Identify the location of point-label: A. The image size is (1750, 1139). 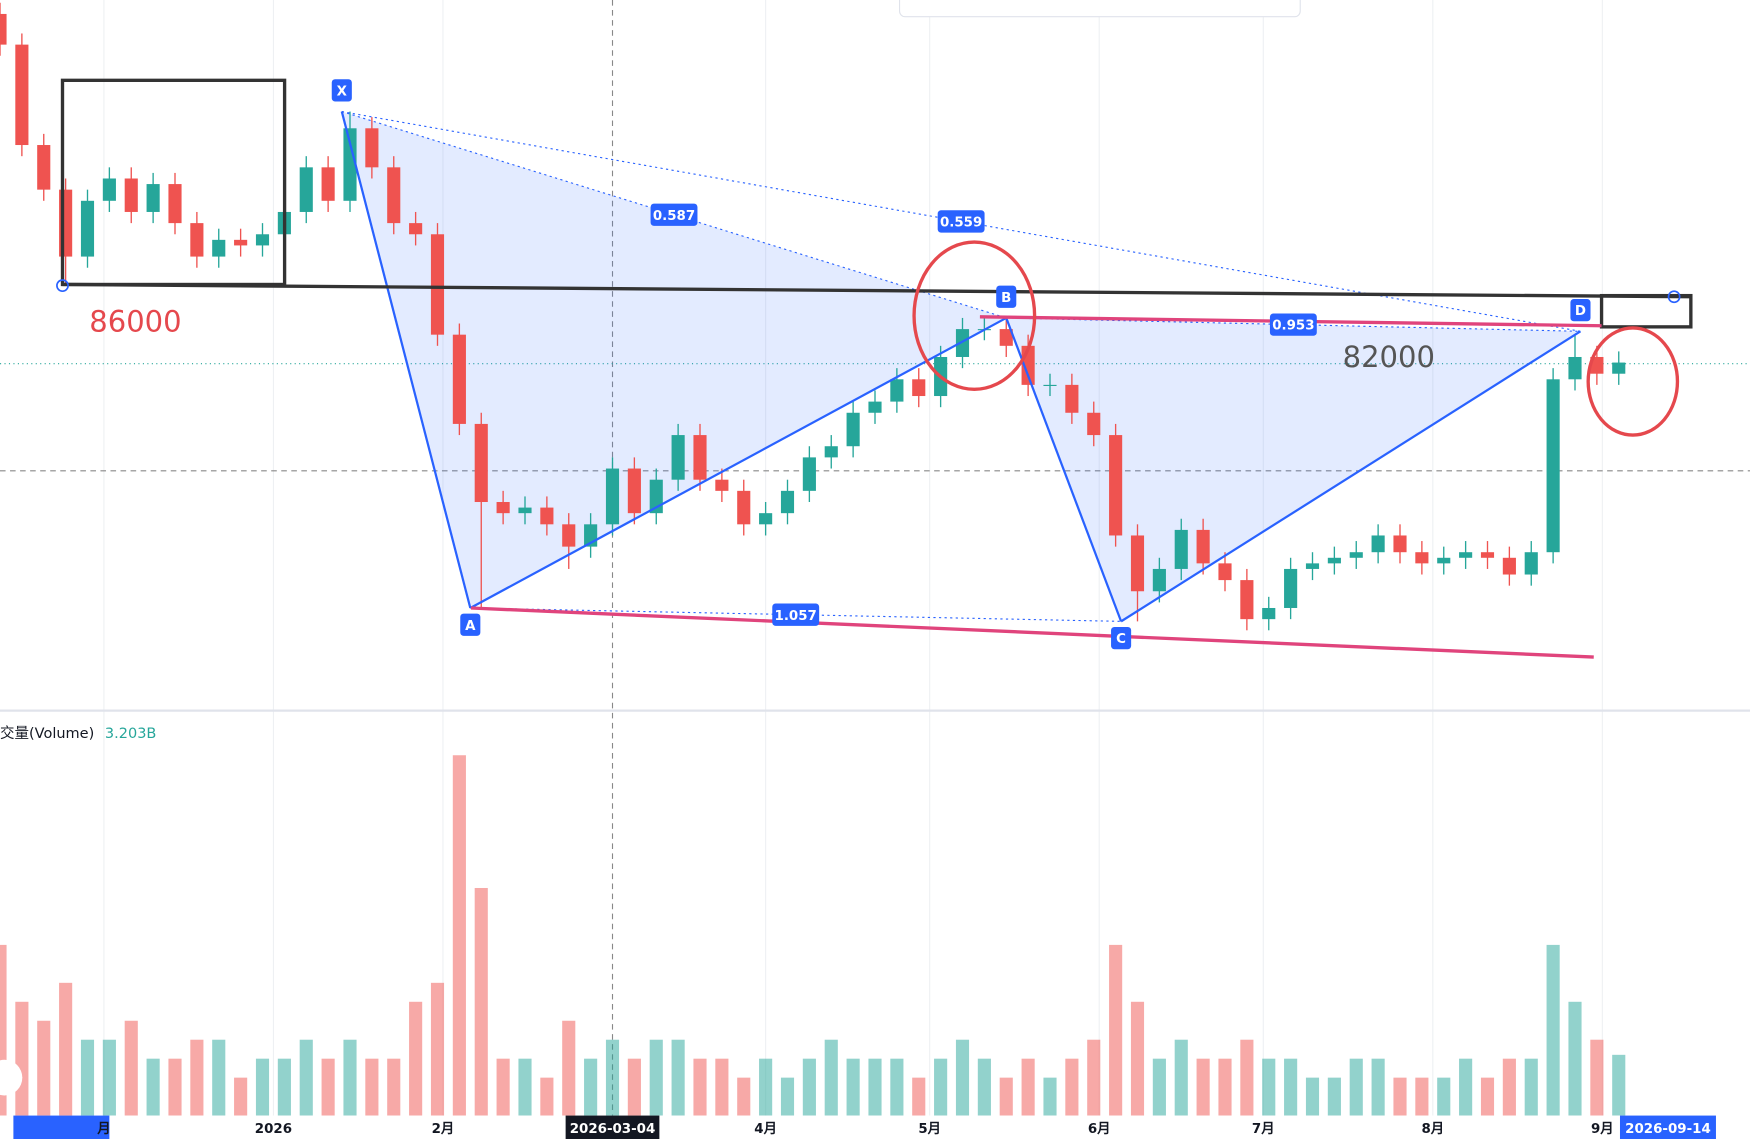
(470, 626).